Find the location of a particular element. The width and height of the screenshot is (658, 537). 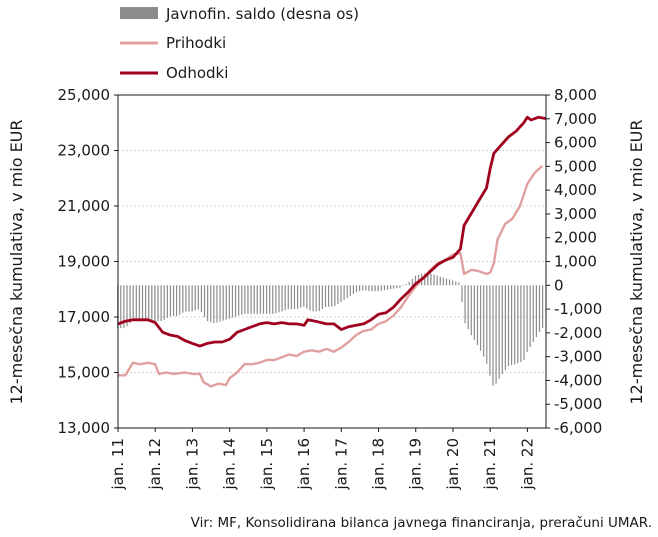

y-tick-label-right: 8,000 is located at coordinates (575, 95).